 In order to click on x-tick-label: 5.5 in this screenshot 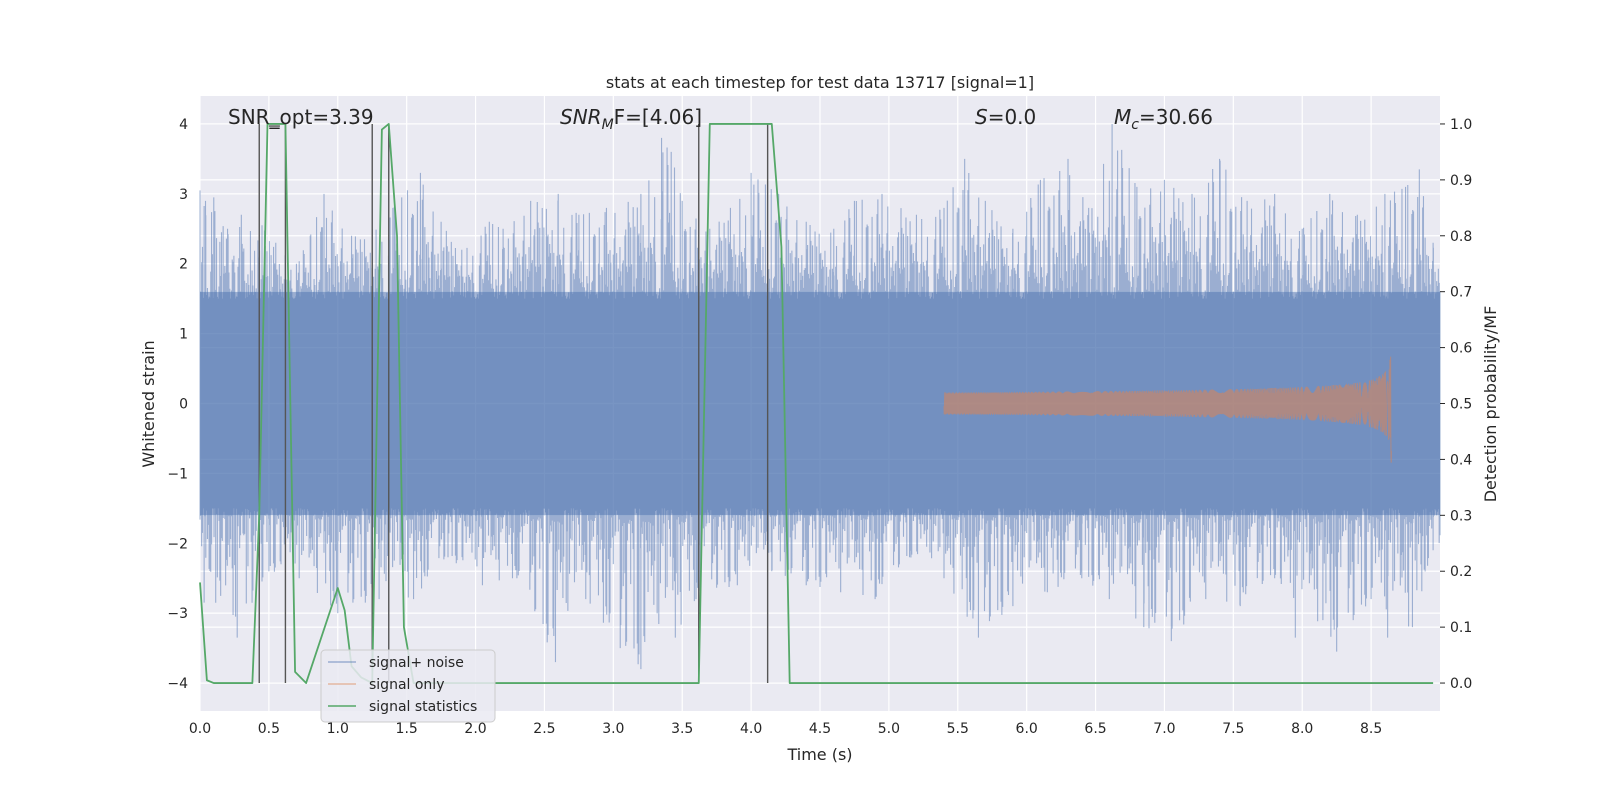, I will do `click(958, 729)`.